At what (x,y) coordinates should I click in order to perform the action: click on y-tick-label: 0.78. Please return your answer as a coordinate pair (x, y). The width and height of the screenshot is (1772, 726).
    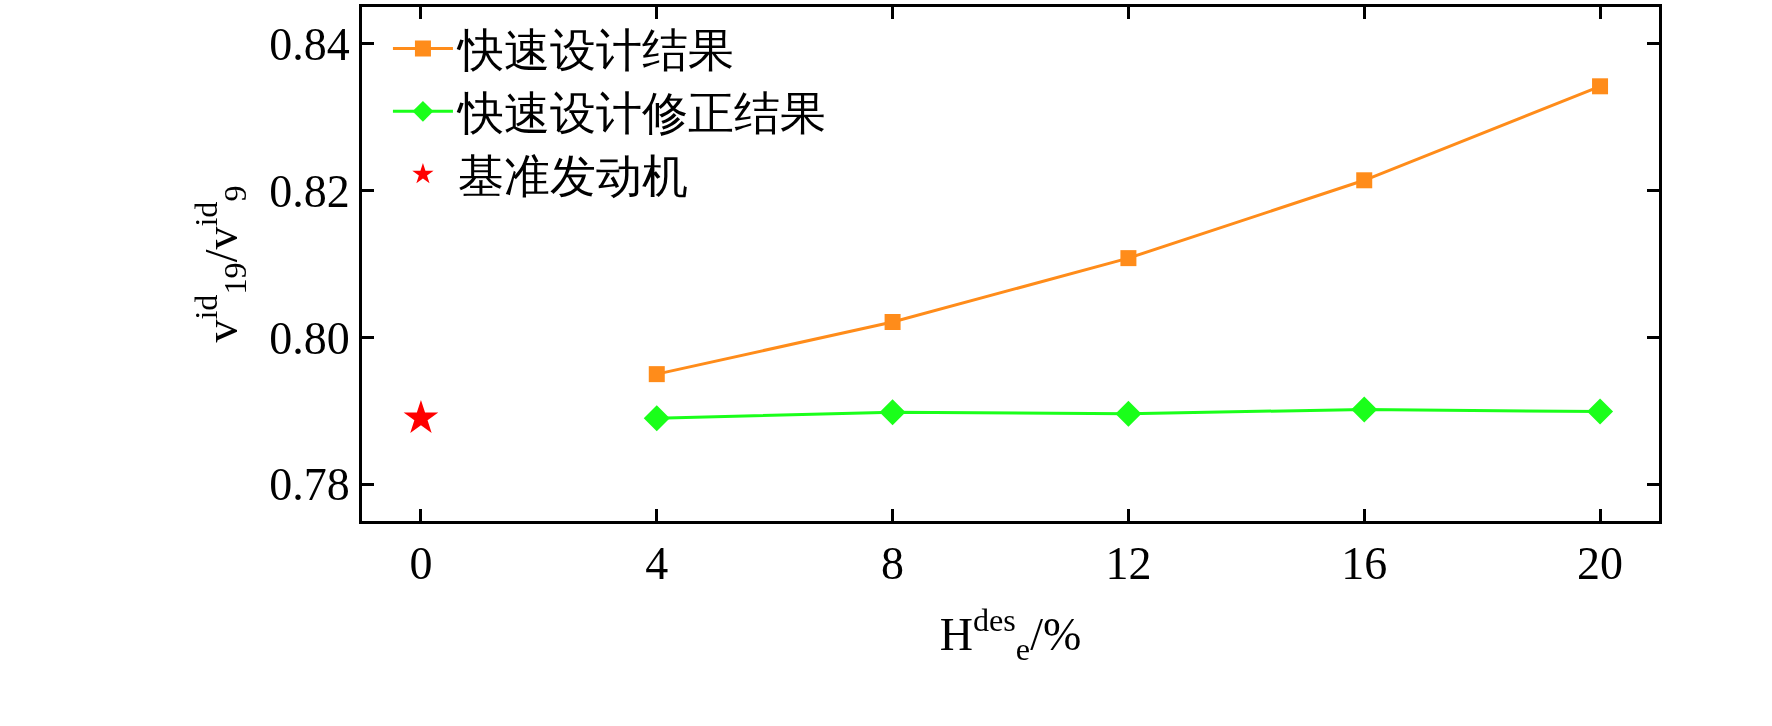
    Looking at the image, I should click on (309, 485).